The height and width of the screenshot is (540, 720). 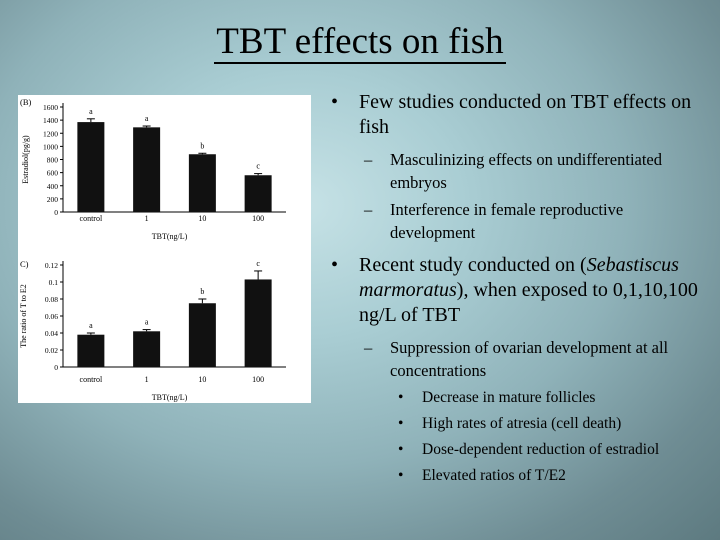 I want to click on y-tick-label: 800, so click(x=53, y=160).